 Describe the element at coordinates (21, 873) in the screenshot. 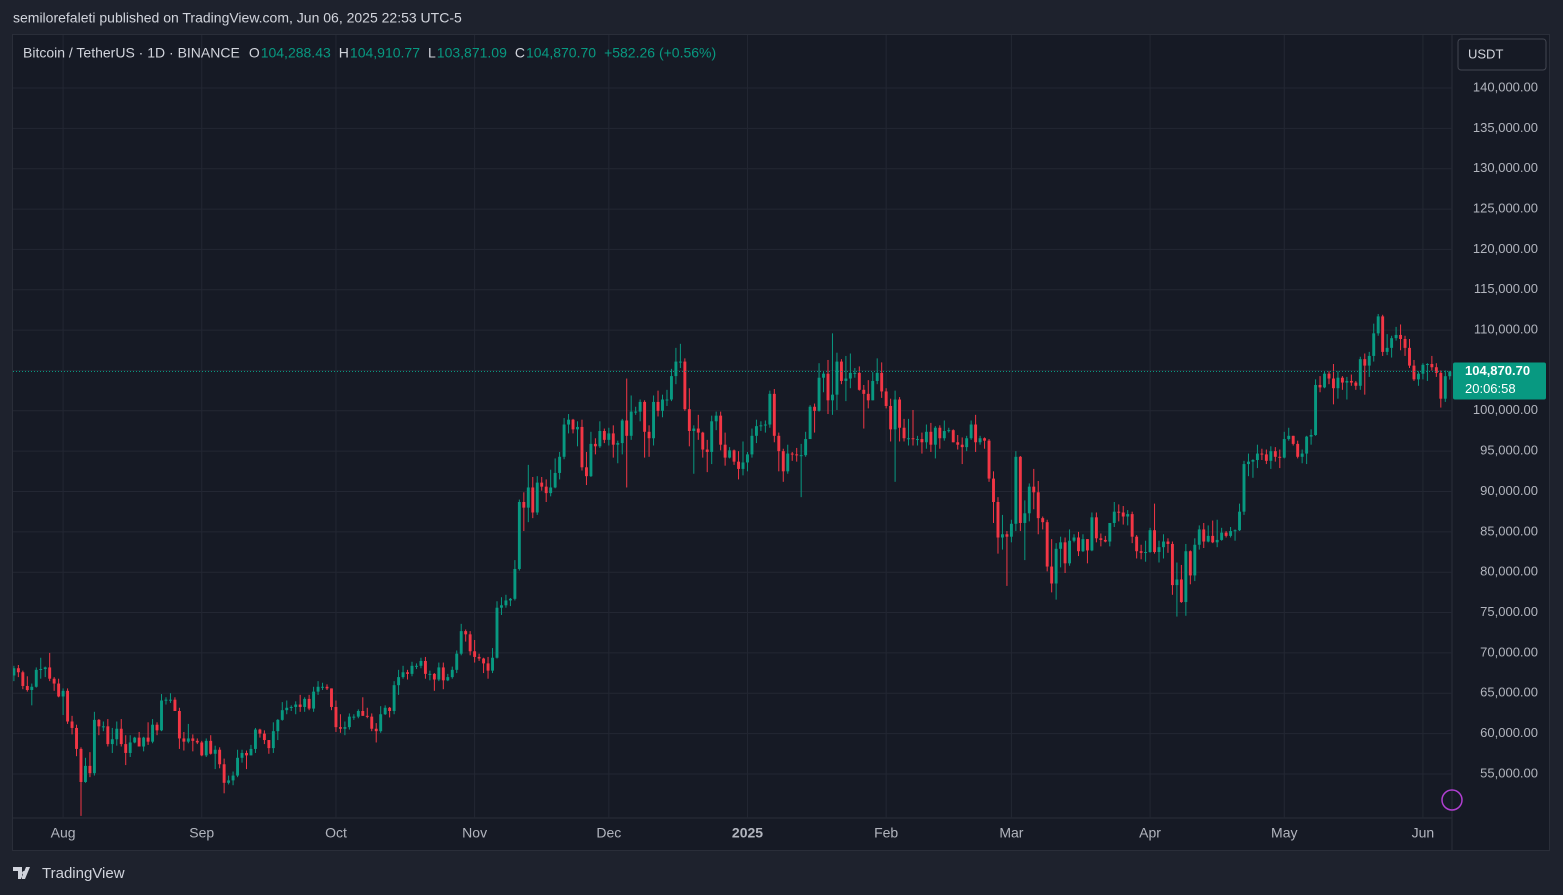

I see `logo-mark` at that location.